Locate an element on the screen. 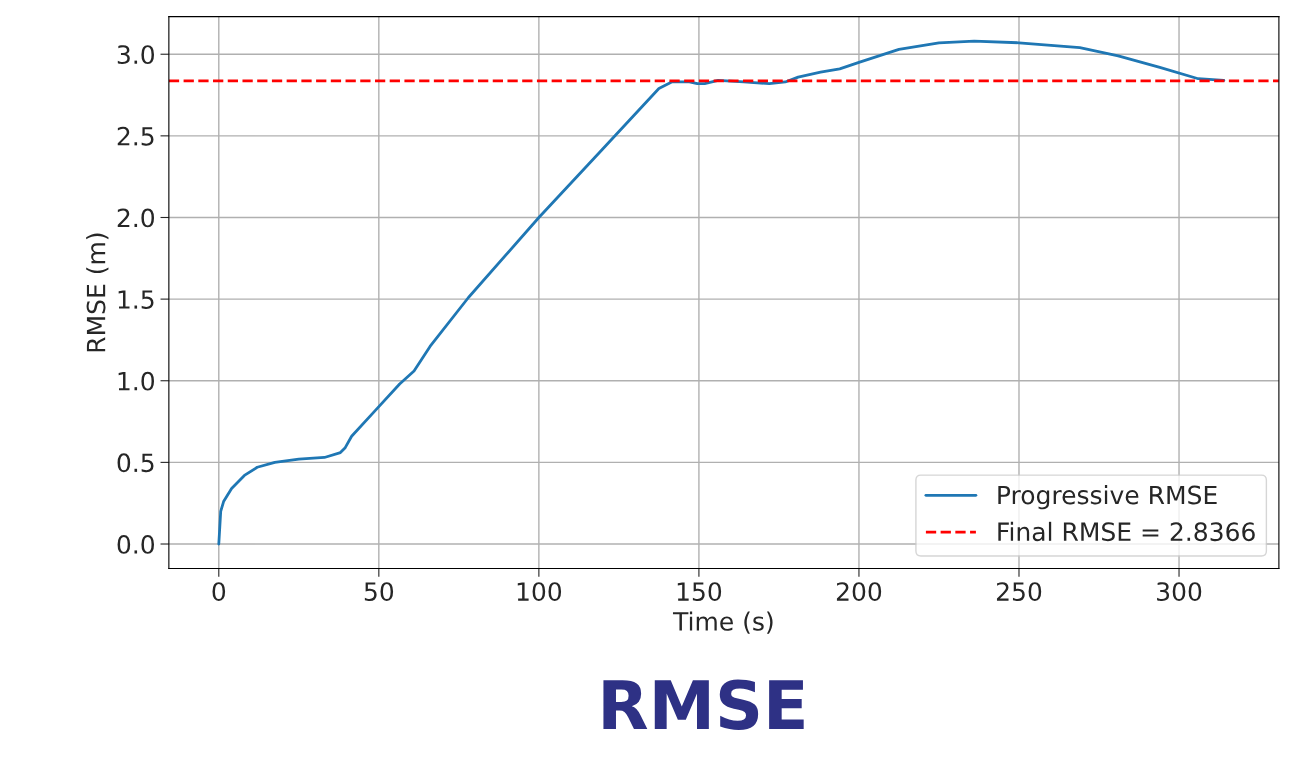 The image size is (1309, 758). y-tick-label: 0.0 is located at coordinates (136, 544).